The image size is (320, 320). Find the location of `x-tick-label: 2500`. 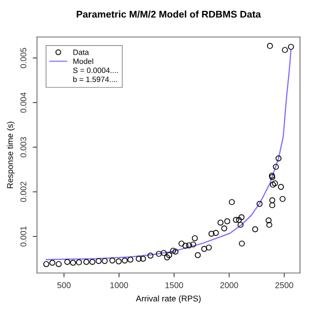

x-tick-label: 2500 is located at coordinates (284, 285).